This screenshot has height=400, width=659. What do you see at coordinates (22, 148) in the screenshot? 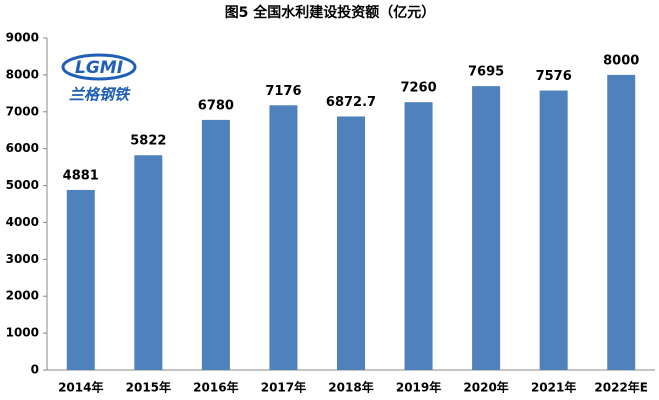
I see `y-tick-label: 6000` at bounding box center [22, 148].